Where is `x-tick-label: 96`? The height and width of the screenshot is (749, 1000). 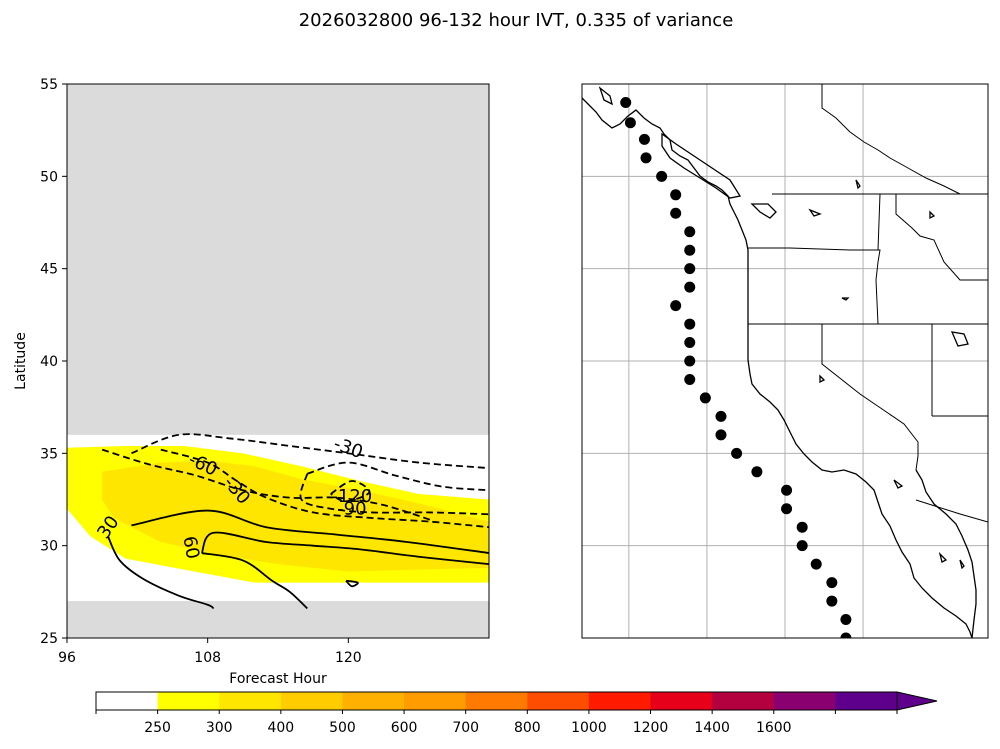 x-tick-label: 96 is located at coordinates (67, 658).